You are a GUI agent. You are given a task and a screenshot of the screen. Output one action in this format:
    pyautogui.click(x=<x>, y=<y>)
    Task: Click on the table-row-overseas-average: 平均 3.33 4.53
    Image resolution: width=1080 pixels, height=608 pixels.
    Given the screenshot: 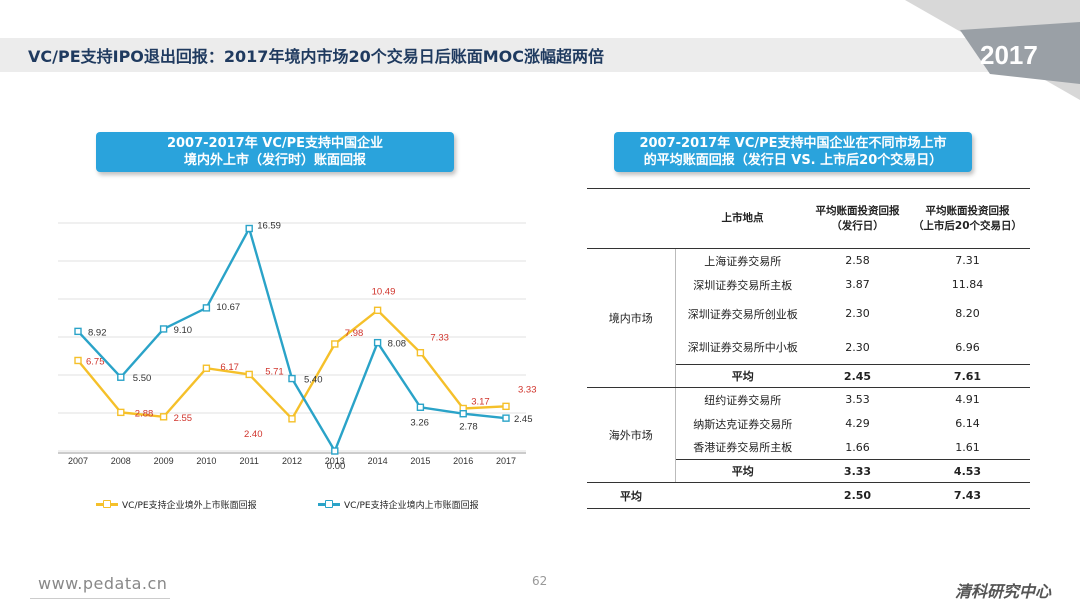 What is the action you would take?
    pyautogui.click(x=808, y=471)
    